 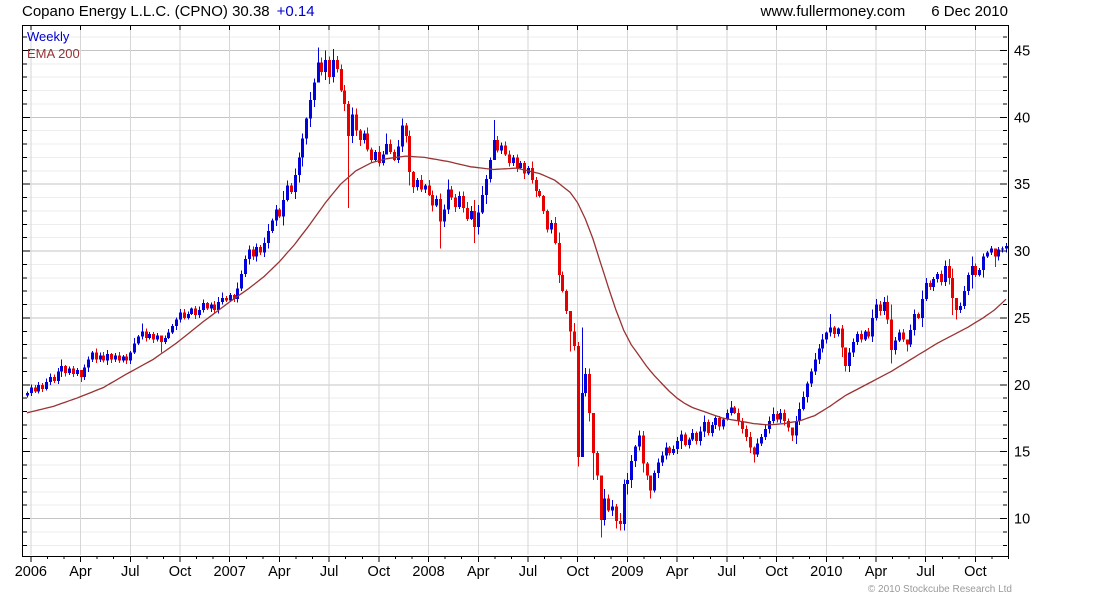 I want to click on header-right: www.fullermoney.com 6 Dec 2010, so click(x=885, y=11).